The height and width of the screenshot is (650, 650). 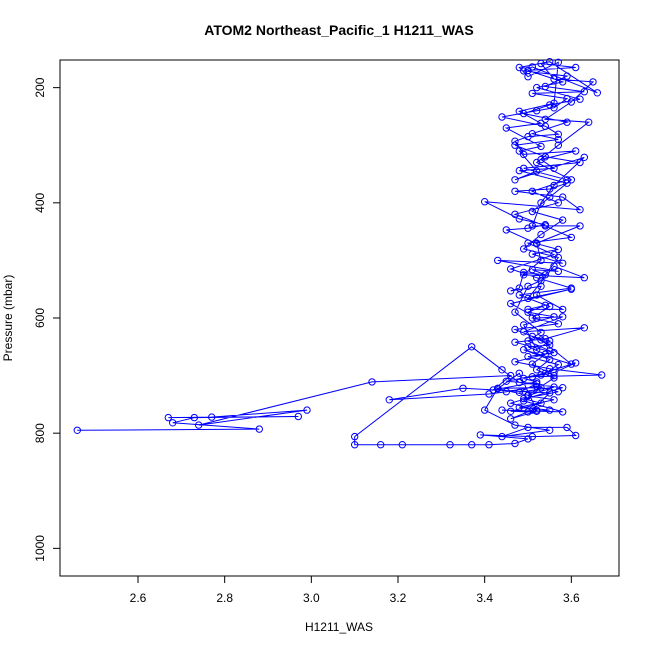 What do you see at coordinates (8, 318) in the screenshot?
I see `y-axis-label: Pressure (mbar)` at bounding box center [8, 318].